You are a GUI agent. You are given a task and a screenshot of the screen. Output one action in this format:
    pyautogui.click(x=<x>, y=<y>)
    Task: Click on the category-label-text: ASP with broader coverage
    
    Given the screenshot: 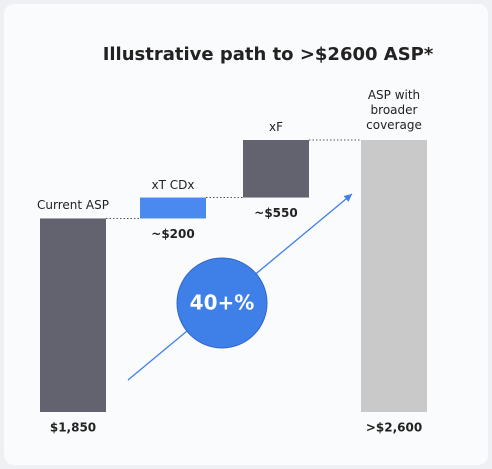 What is the action you would take?
    pyautogui.click(x=394, y=110)
    